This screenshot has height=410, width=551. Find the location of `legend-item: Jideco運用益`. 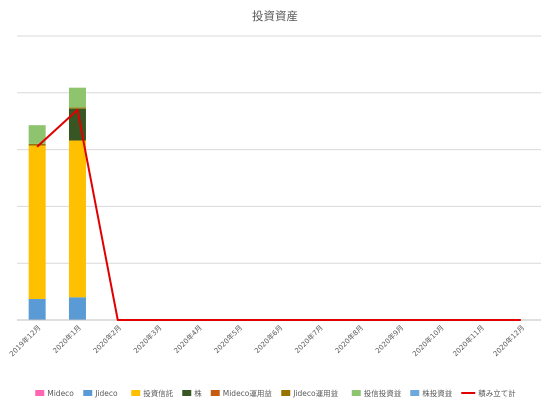

legend-item: Jideco運用益 is located at coordinates (310, 393).